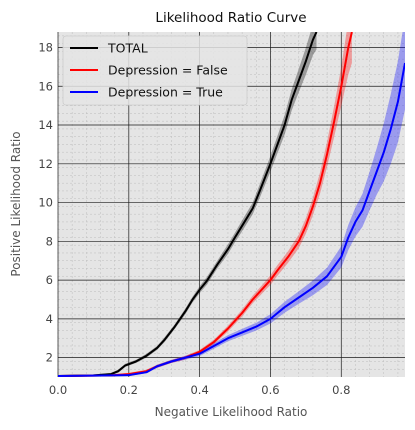  Describe the element at coordinates (129, 390) in the screenshot. I see `x-tick-label: 0.2` at that location.